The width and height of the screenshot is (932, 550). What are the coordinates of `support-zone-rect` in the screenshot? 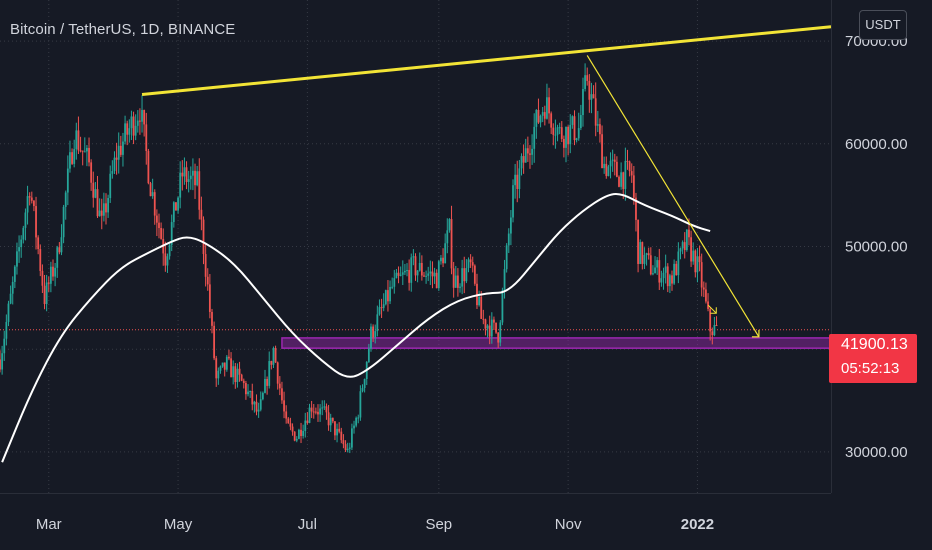 It's located at (556, 343).